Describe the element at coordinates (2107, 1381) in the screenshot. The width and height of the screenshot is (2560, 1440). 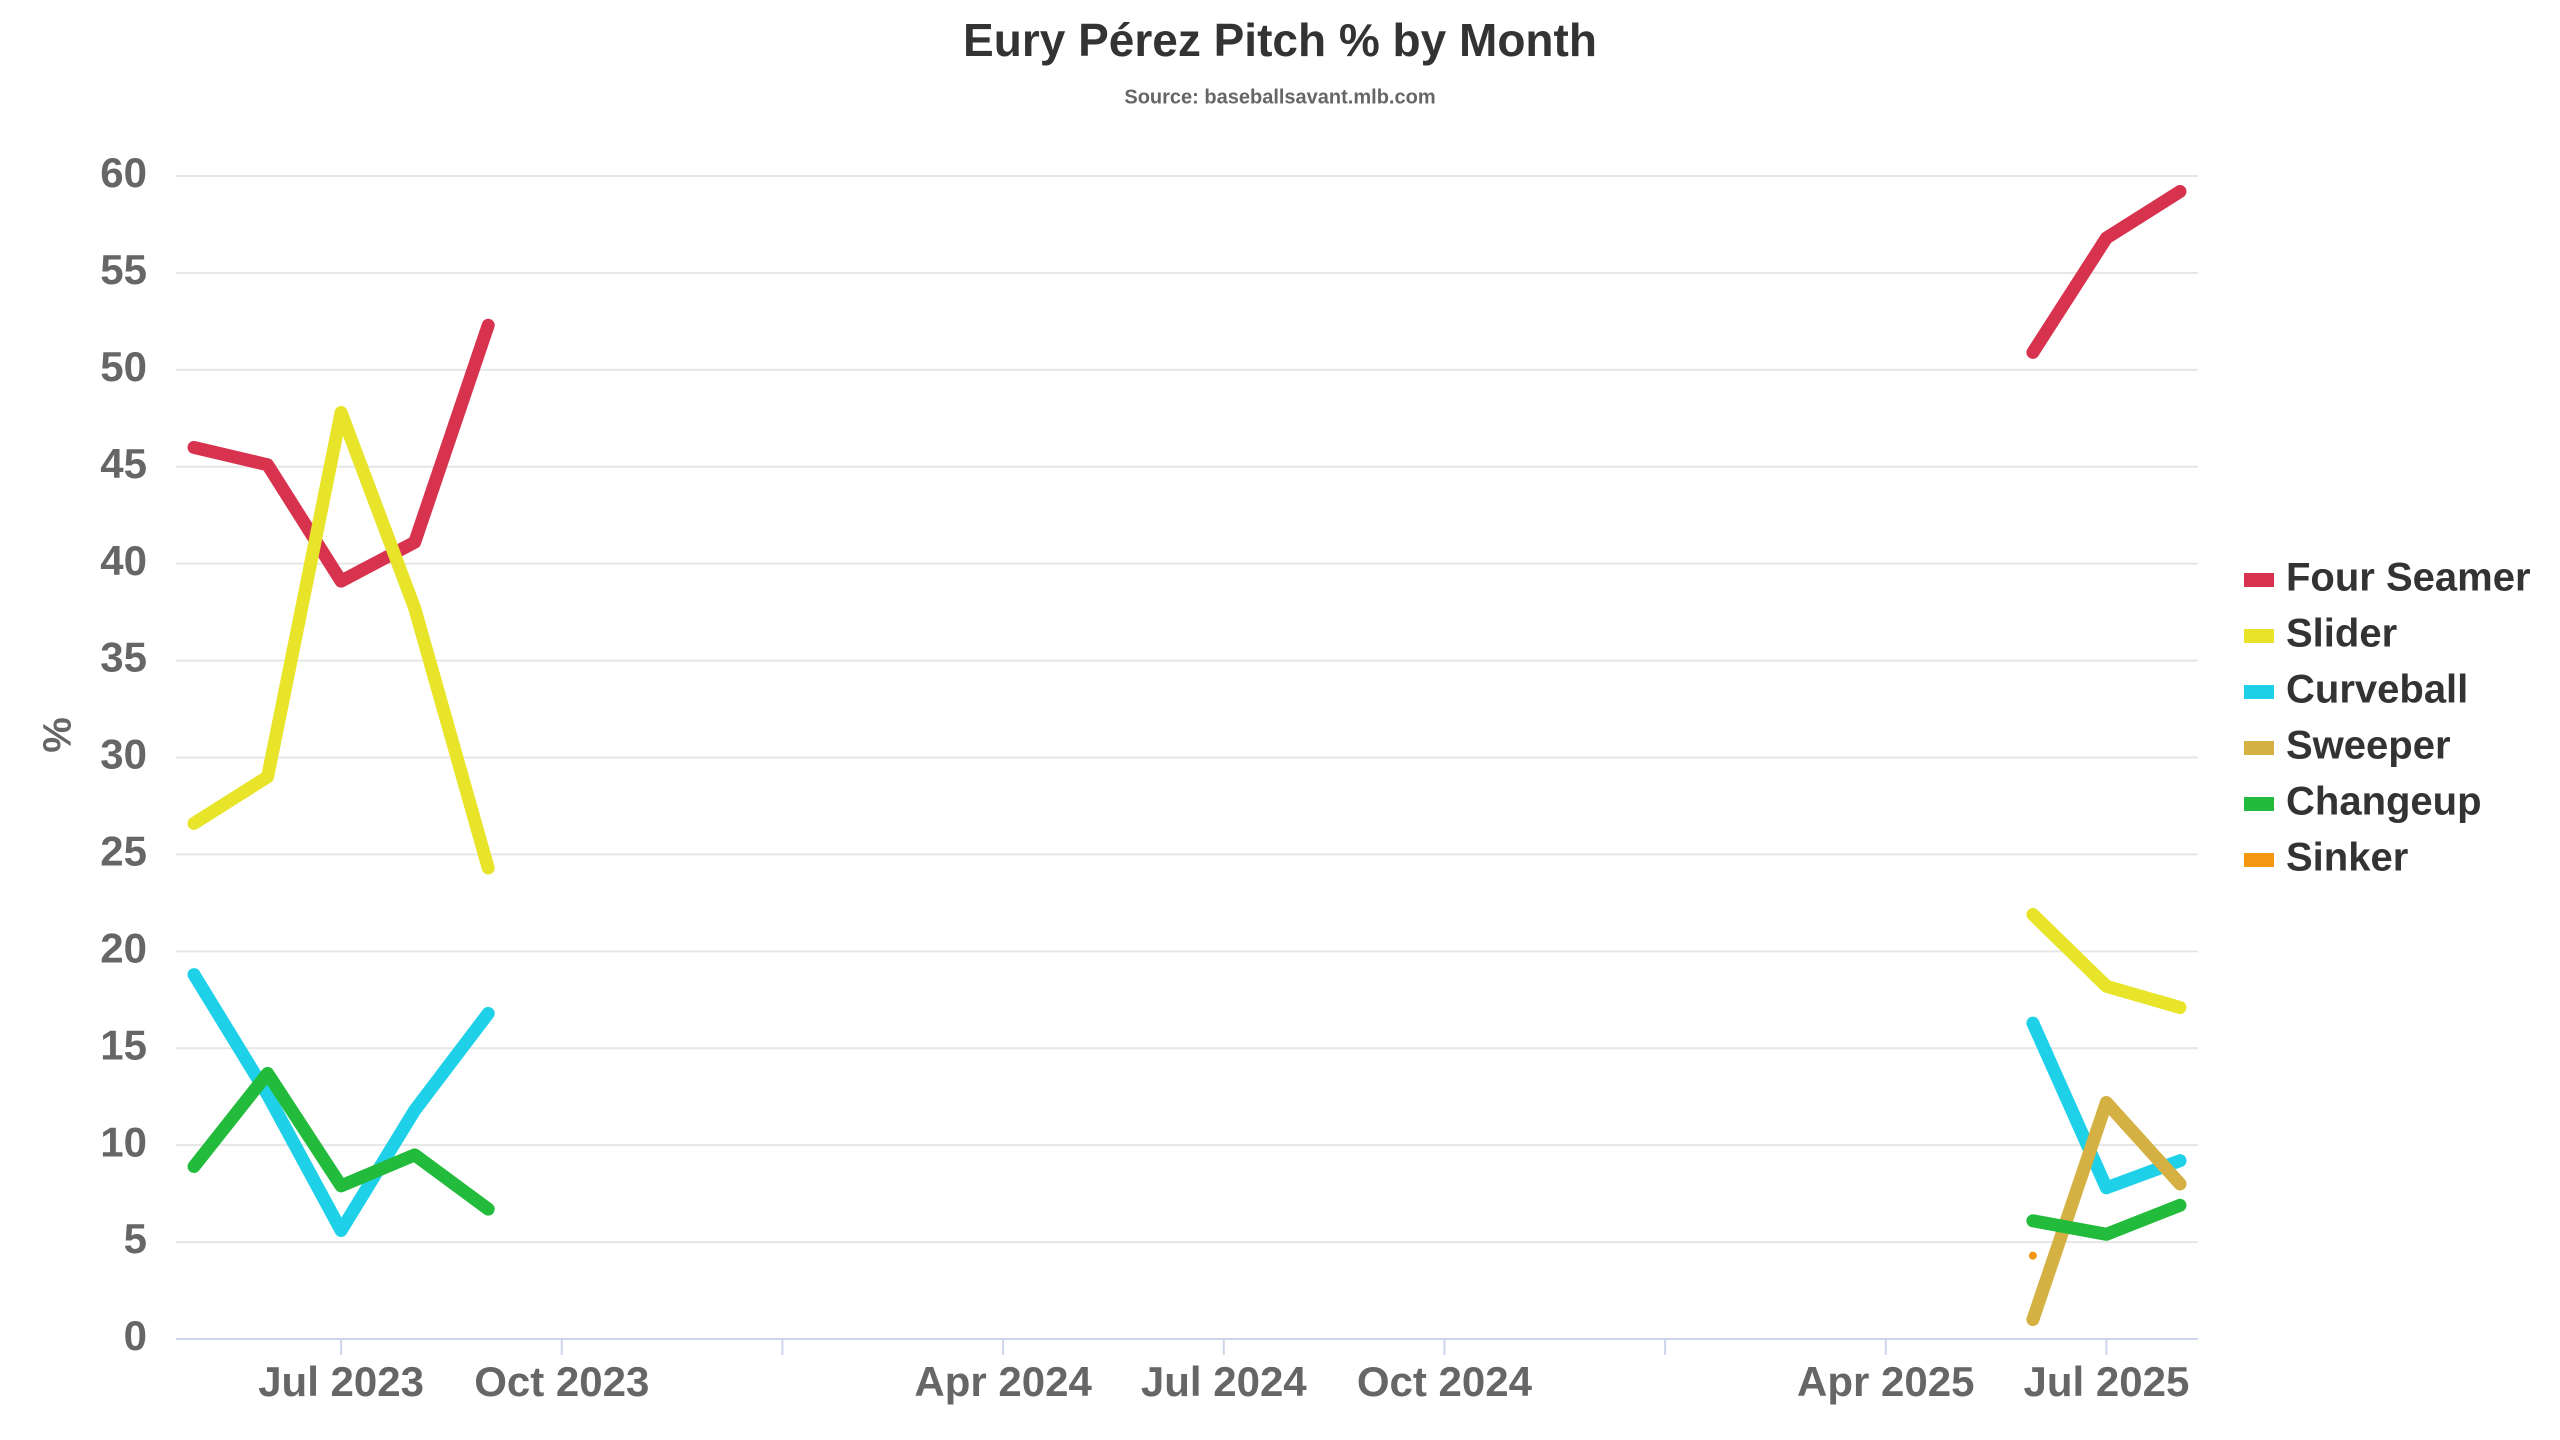
I see `x-tick-label: Jul 2025` at that location.